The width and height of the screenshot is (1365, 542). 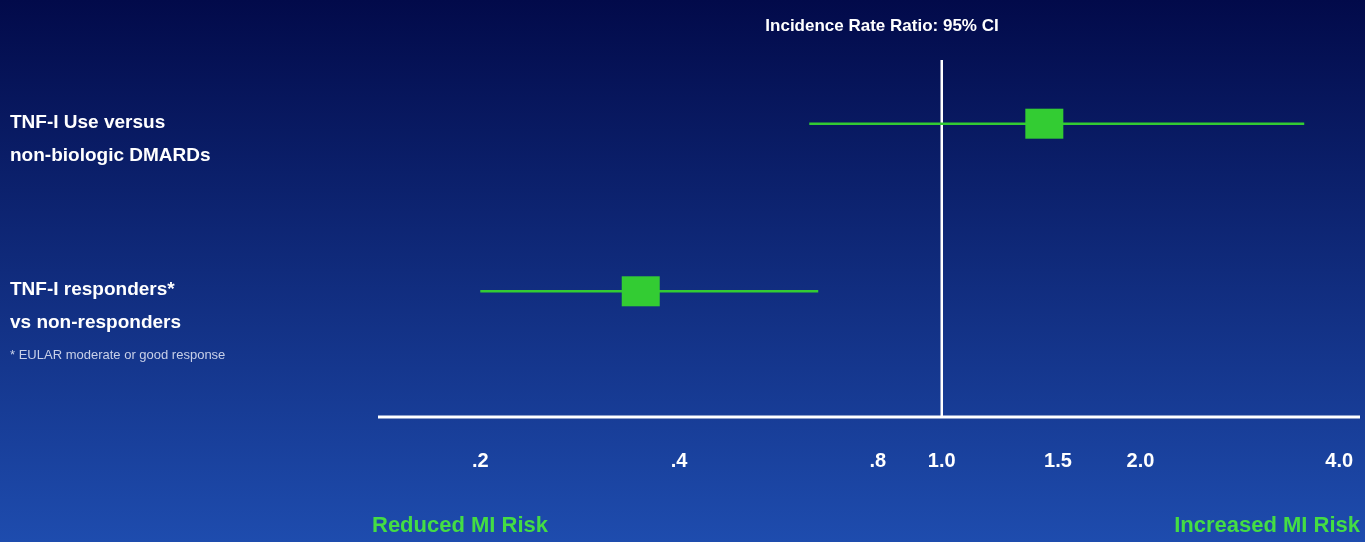 What do you see at coordinates (941, 460) in the screenshot?
I see `x-tick-label: 1.0` at bounding box center [941, 460].